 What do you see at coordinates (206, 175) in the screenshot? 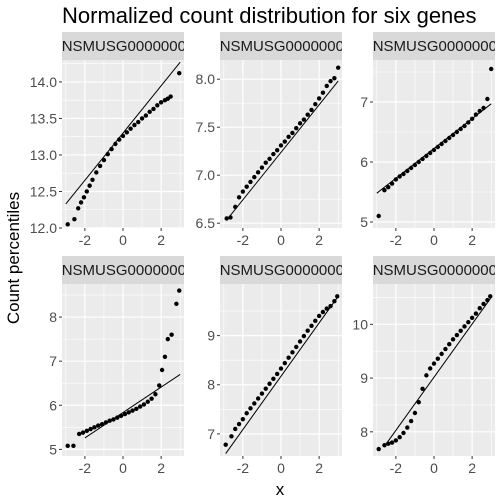
I see `y-tick-label: 7.0` at bounding box center [206, 175].